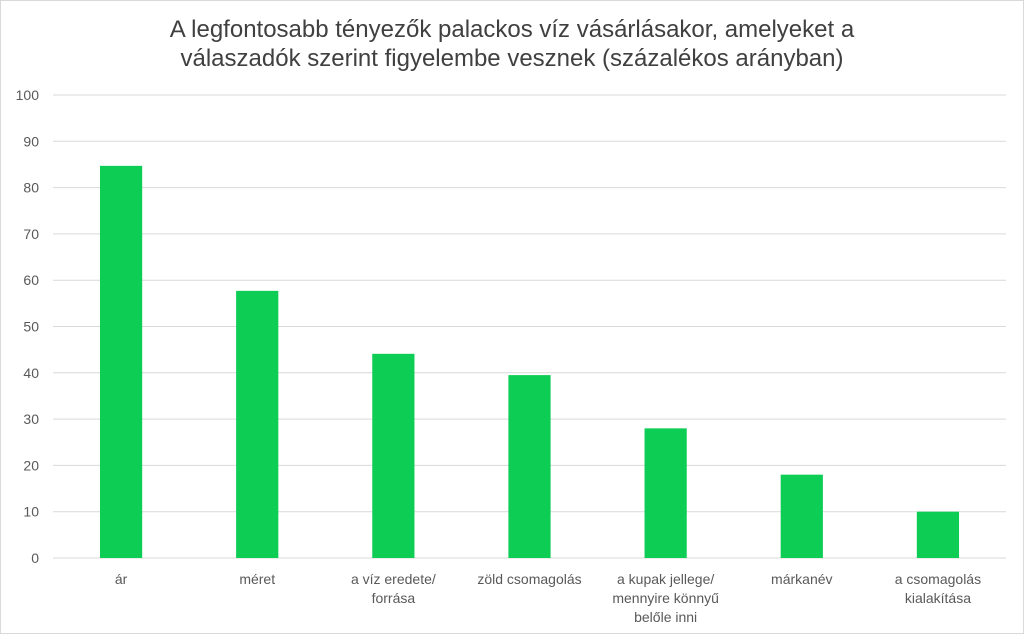  I want to click on y-tick-label: 90, so click(31, 141).